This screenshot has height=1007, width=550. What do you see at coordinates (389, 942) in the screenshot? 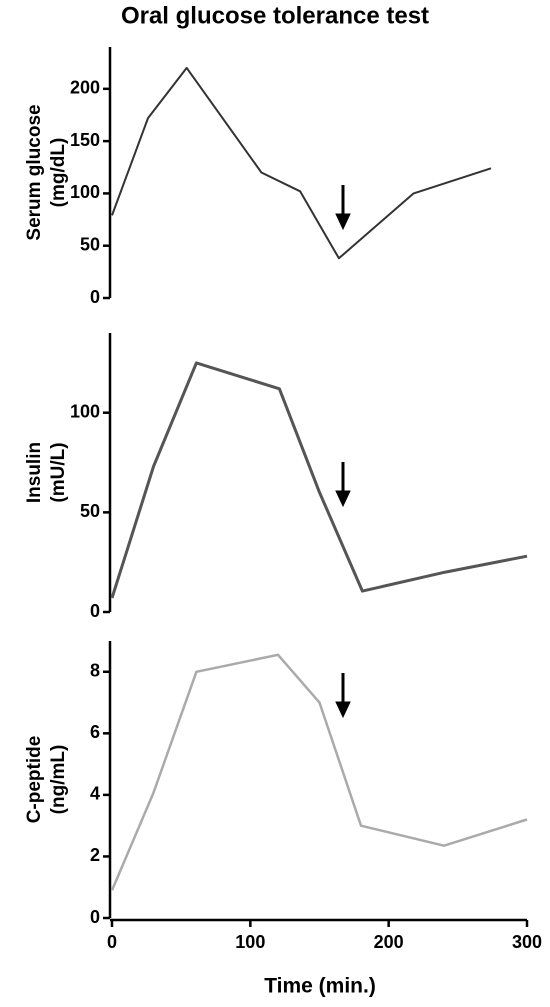
I see `x-tick-label: 200` at bounding box center [389, 942].